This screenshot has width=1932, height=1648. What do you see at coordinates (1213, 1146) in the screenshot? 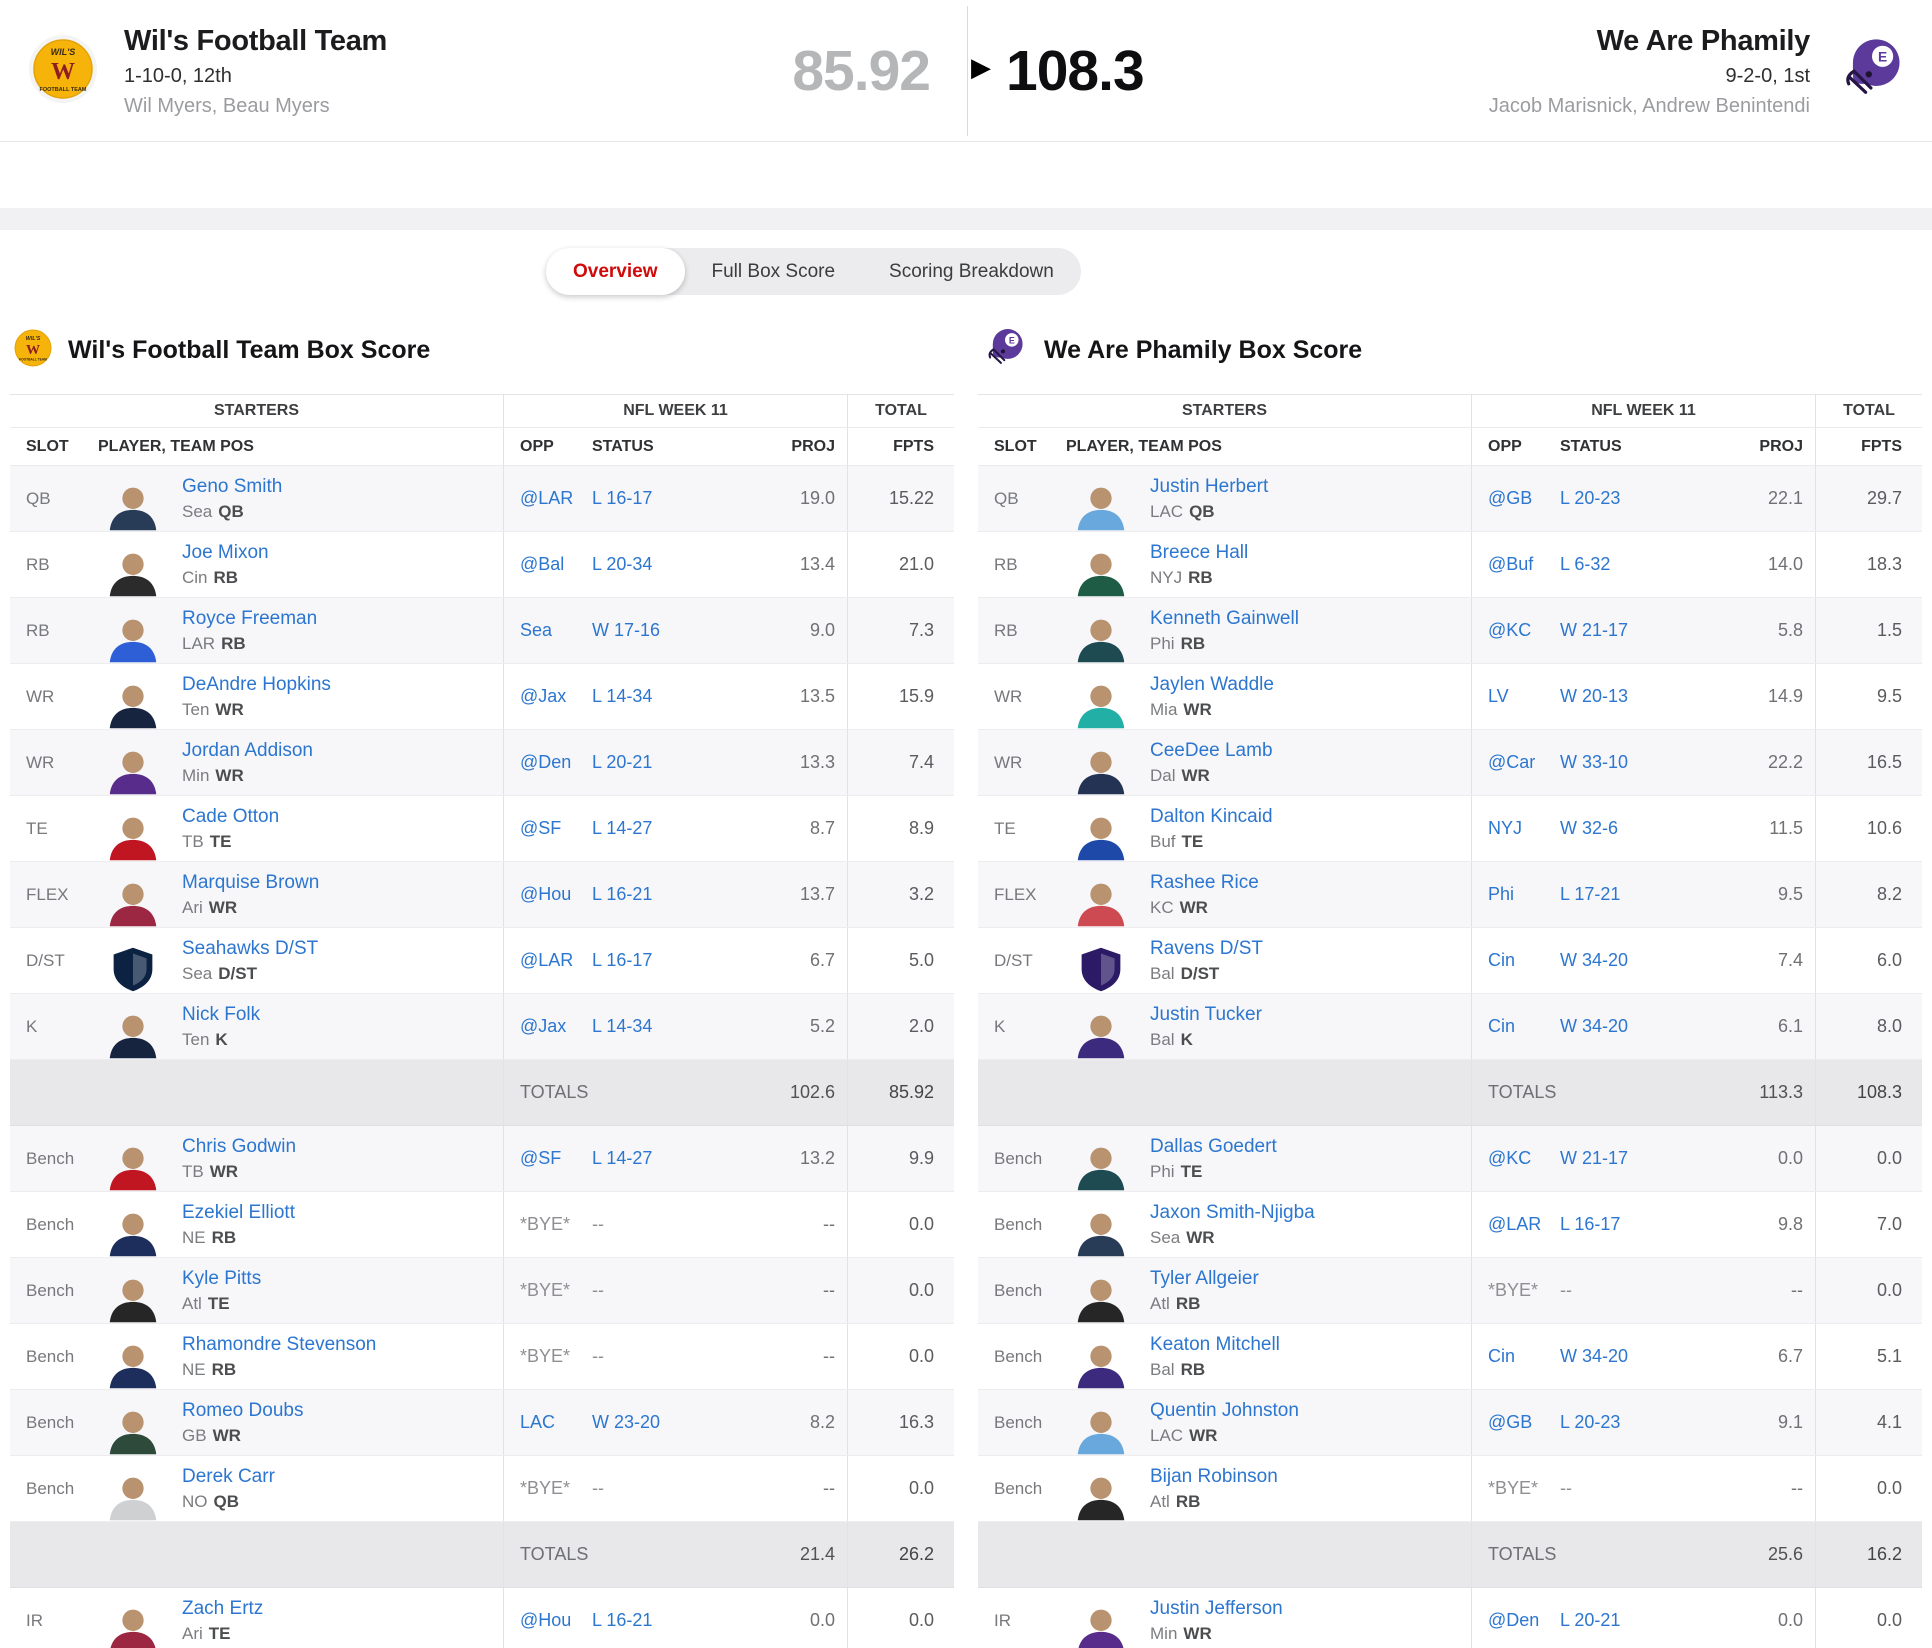
I see `player-name-link: Dallas Goedert` at bounding box center [1213, 1146].